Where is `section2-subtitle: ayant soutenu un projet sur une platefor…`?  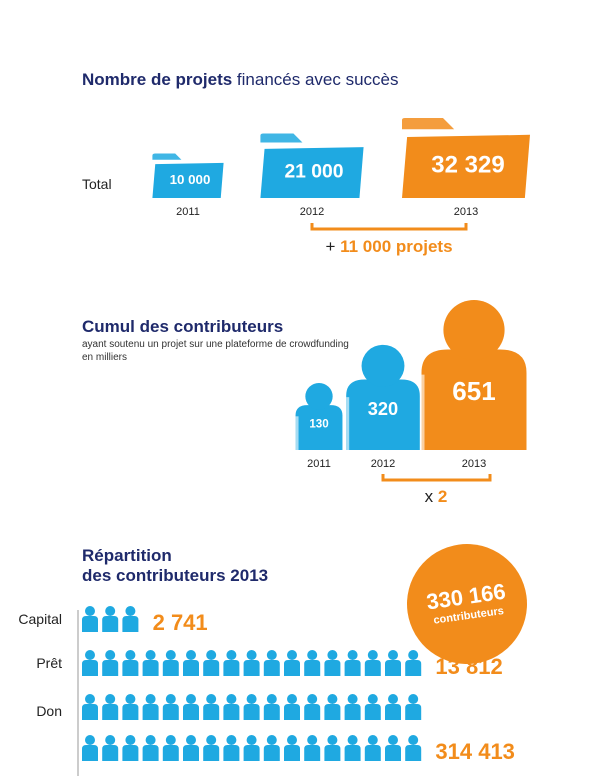
section2-subtitle: ayant soutenu un projet sur une platefor… is located at coordinates (215, 351).